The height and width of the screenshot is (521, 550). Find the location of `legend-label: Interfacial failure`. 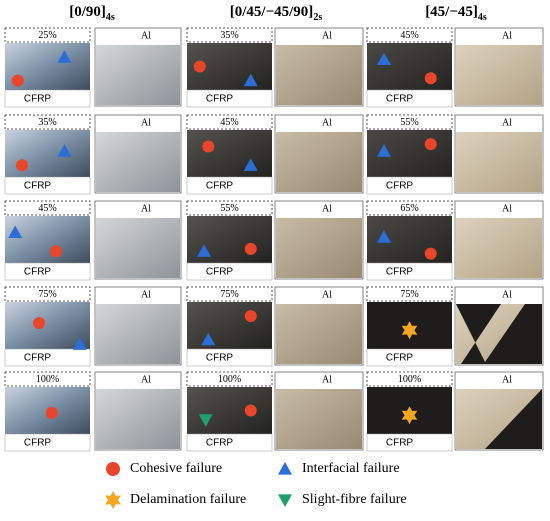

legend-label: Interfacial failure is located at coordinates (351, 468).